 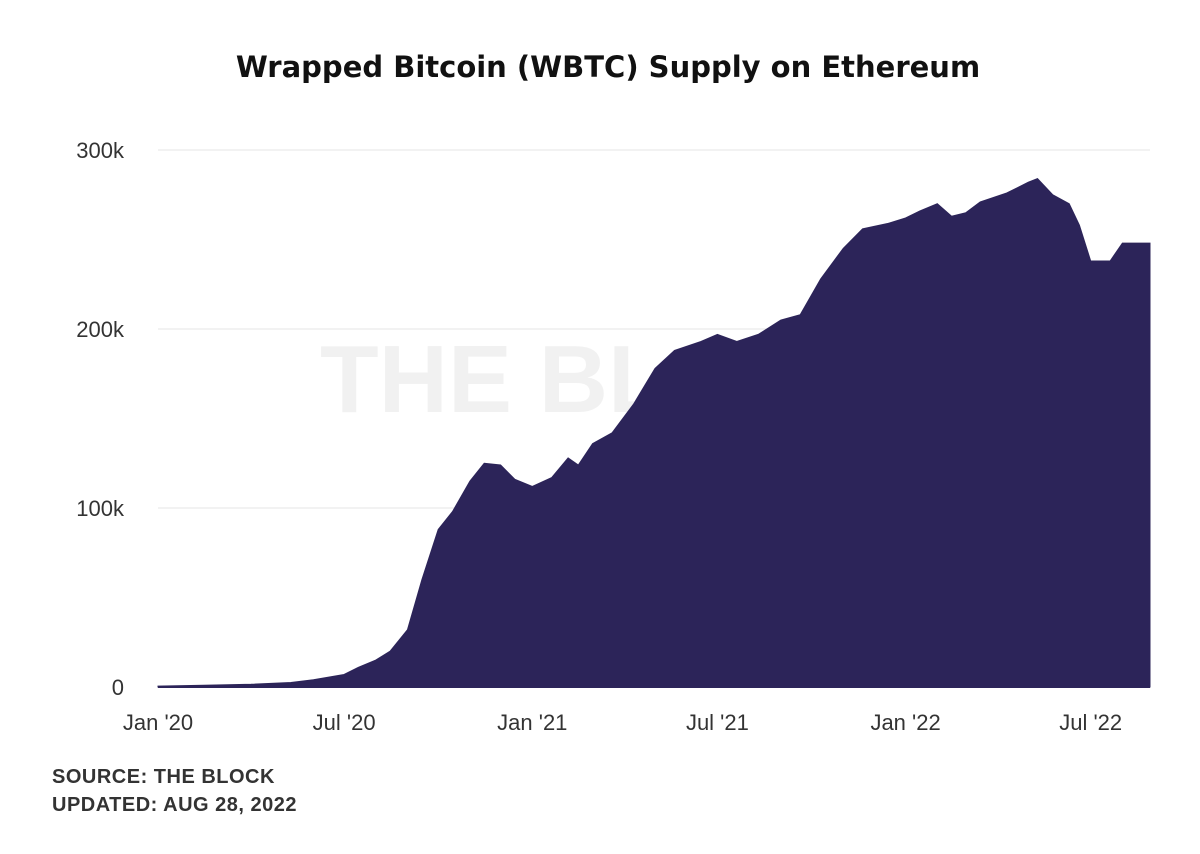 I want to click on x-tick-label: Jan '22, so click(x=905, y=722).